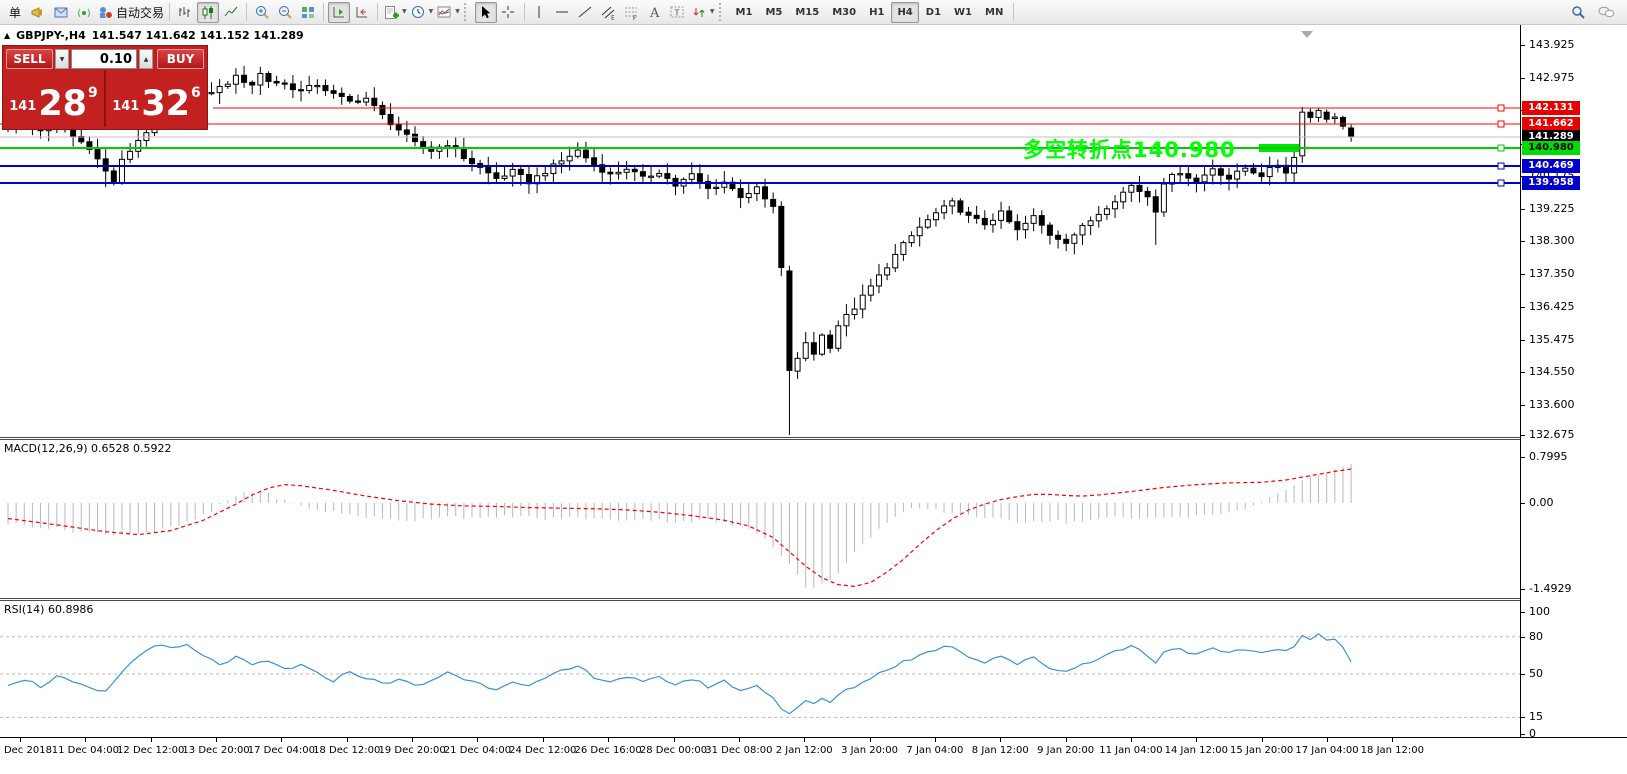  What do you see at coordinates (84, 12) in the screenshot?
I see `signals-button` at bounding box center [84, 12].